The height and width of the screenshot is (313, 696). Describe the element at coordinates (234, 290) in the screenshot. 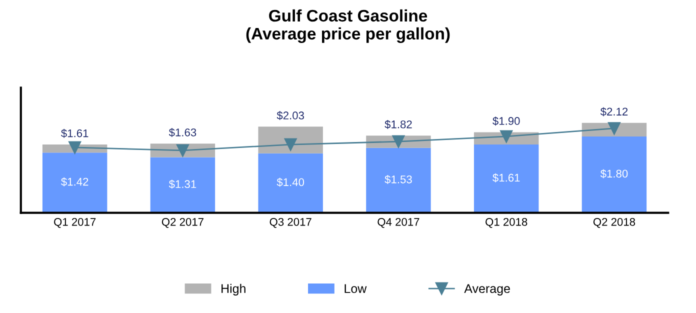

I see `legend-label: High` at that location.